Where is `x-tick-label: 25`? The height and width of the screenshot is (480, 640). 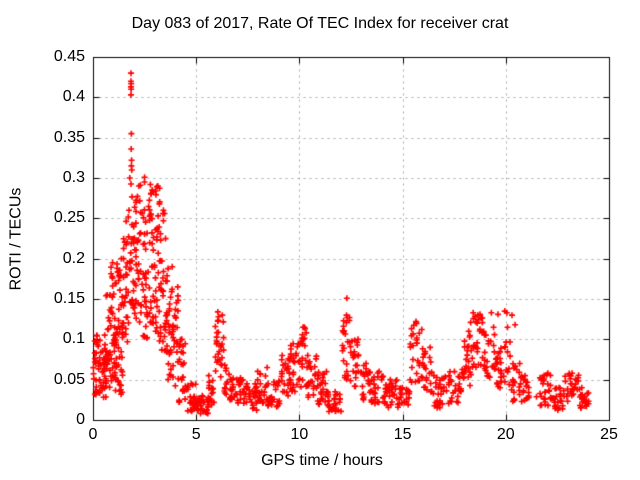 x-tick-label: 25 is located at coordinates (609, 434).